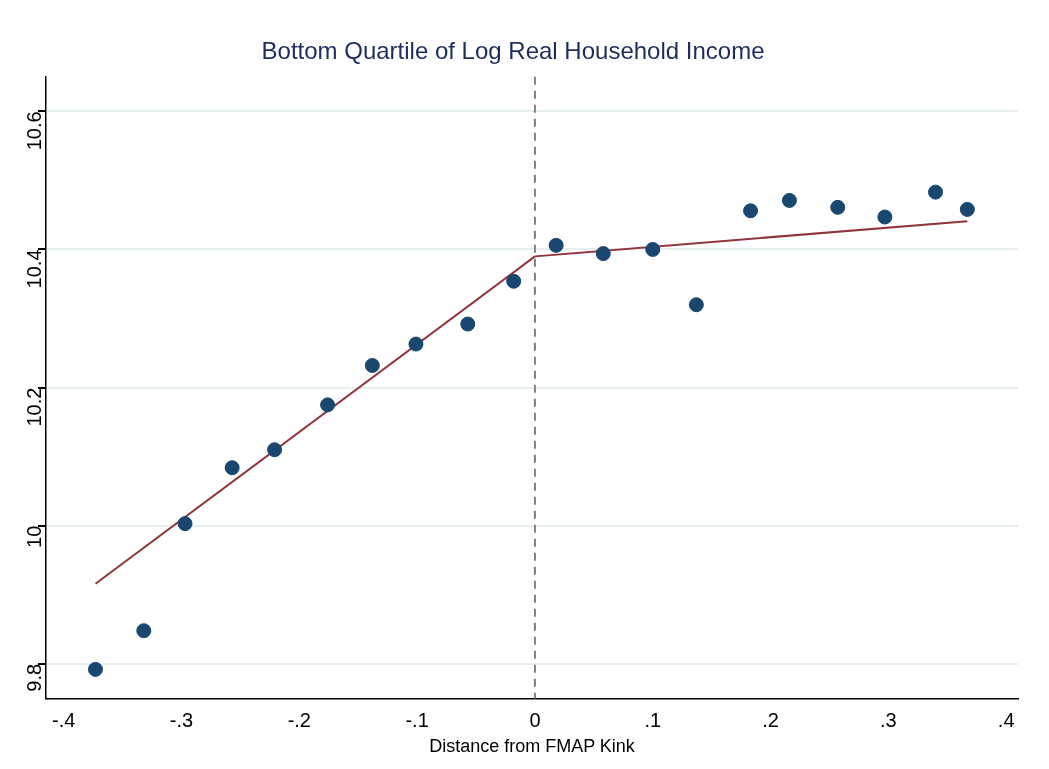  Describe the element at coordinates (299, 719) in the screenshot. I see `x-tick-label: -.2` at that location.